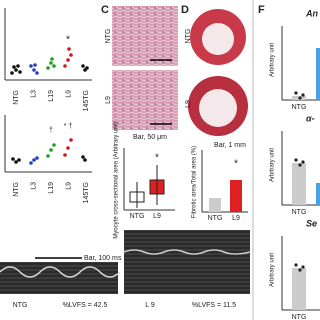  Describe the element at coordinates (105, 10) in the screenshot. I see `panel-letter: C` at that location.